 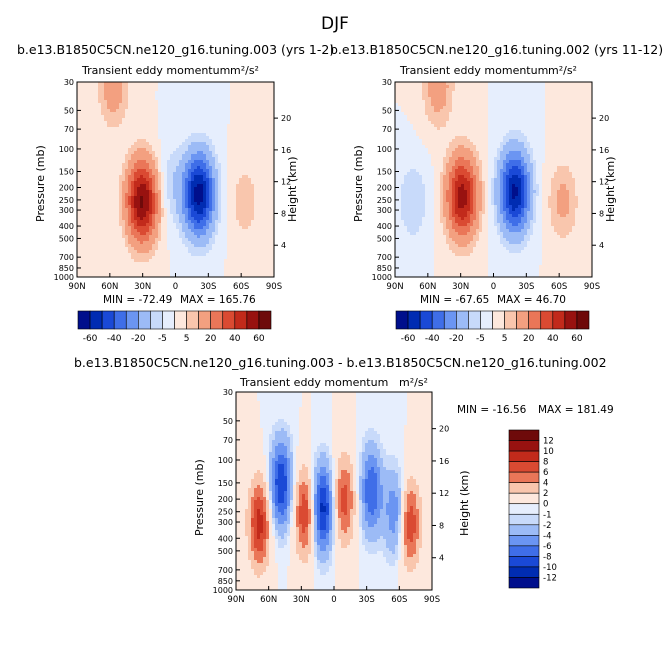 I want to click on panel3-y2tick: 20, so click(x=444, y=429).